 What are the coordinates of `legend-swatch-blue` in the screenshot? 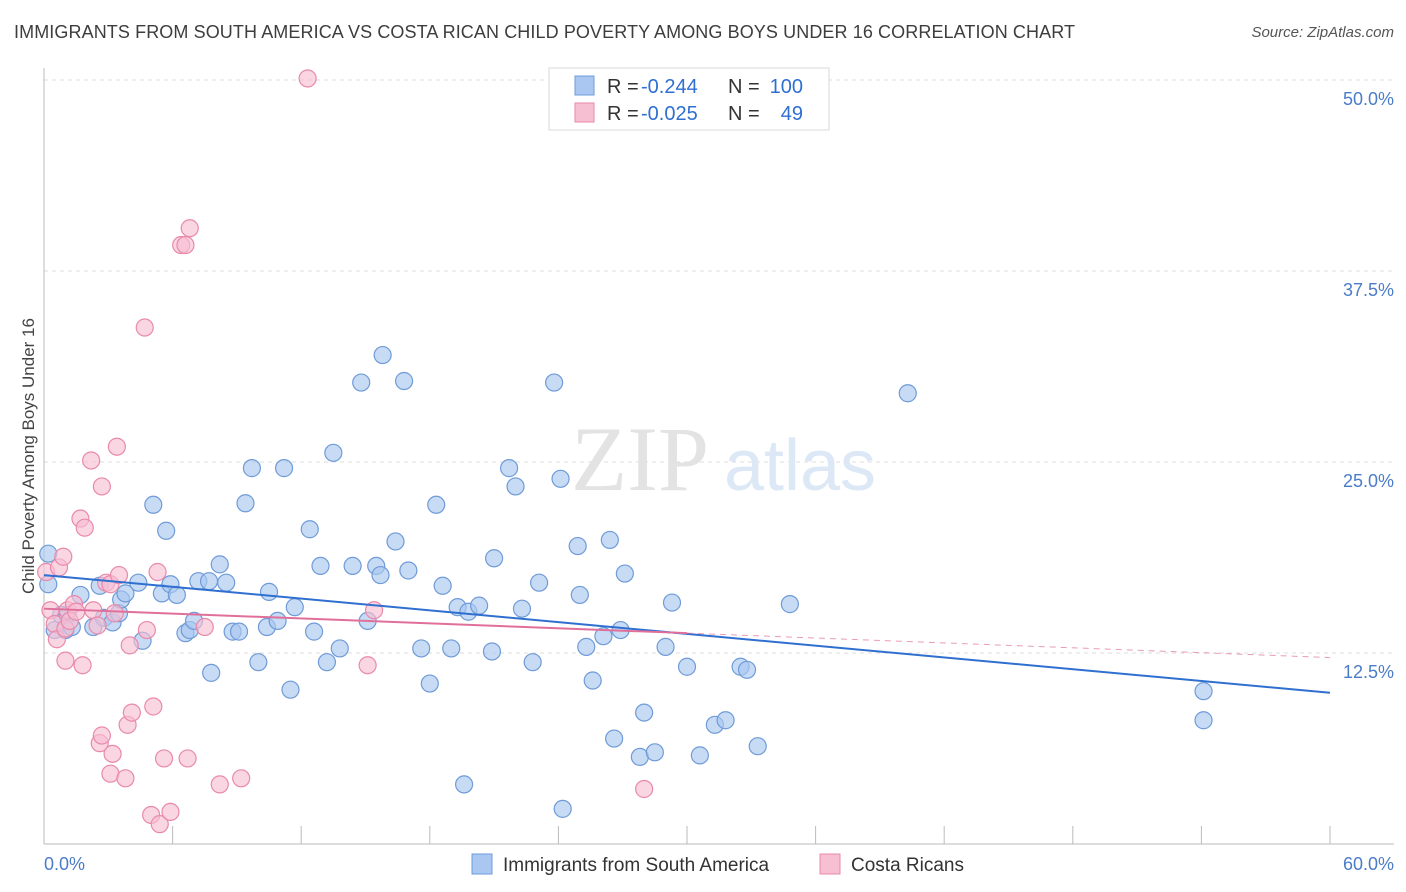 It's located at (584, 85).